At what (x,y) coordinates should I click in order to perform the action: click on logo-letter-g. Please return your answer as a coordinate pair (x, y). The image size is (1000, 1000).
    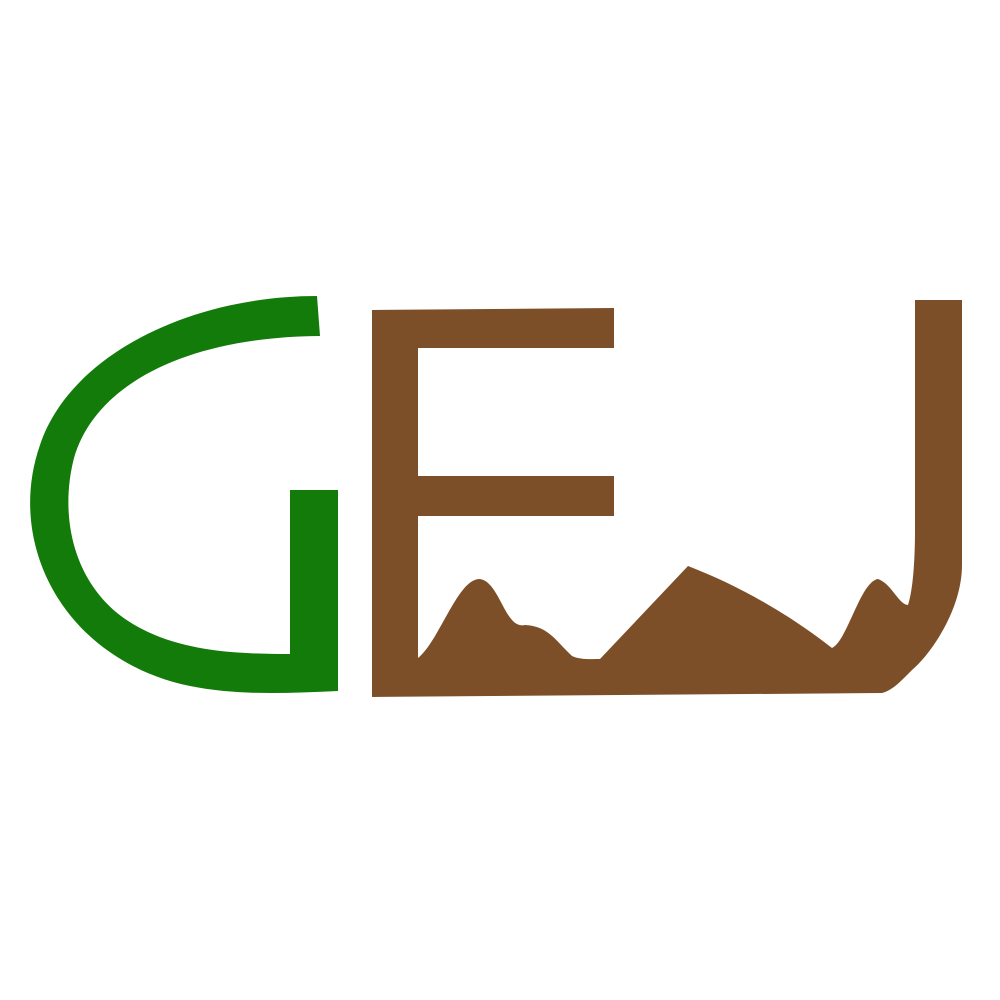
    Looking at the image, I should click on (184, 495).